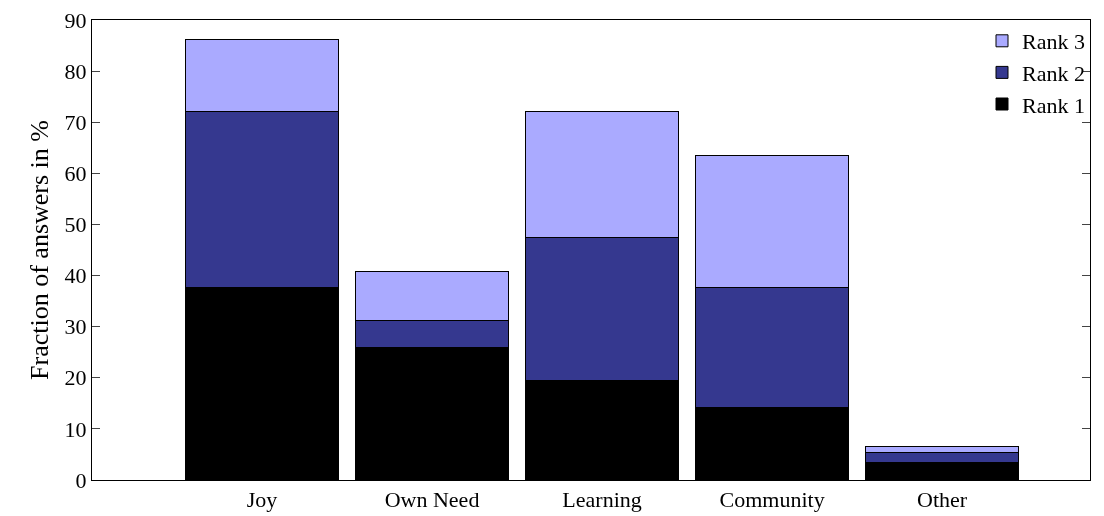  What do you see at coordinates (75, 378) in the screenshot?
I see `y-tick-label: 20` at bounding box center [75, 378].